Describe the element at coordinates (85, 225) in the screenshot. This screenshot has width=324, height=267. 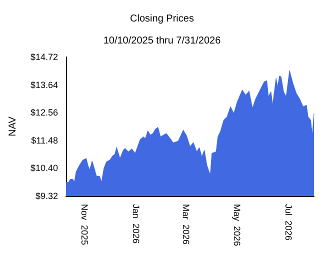
I see `x-tick-label: Nov 2025` at that location.